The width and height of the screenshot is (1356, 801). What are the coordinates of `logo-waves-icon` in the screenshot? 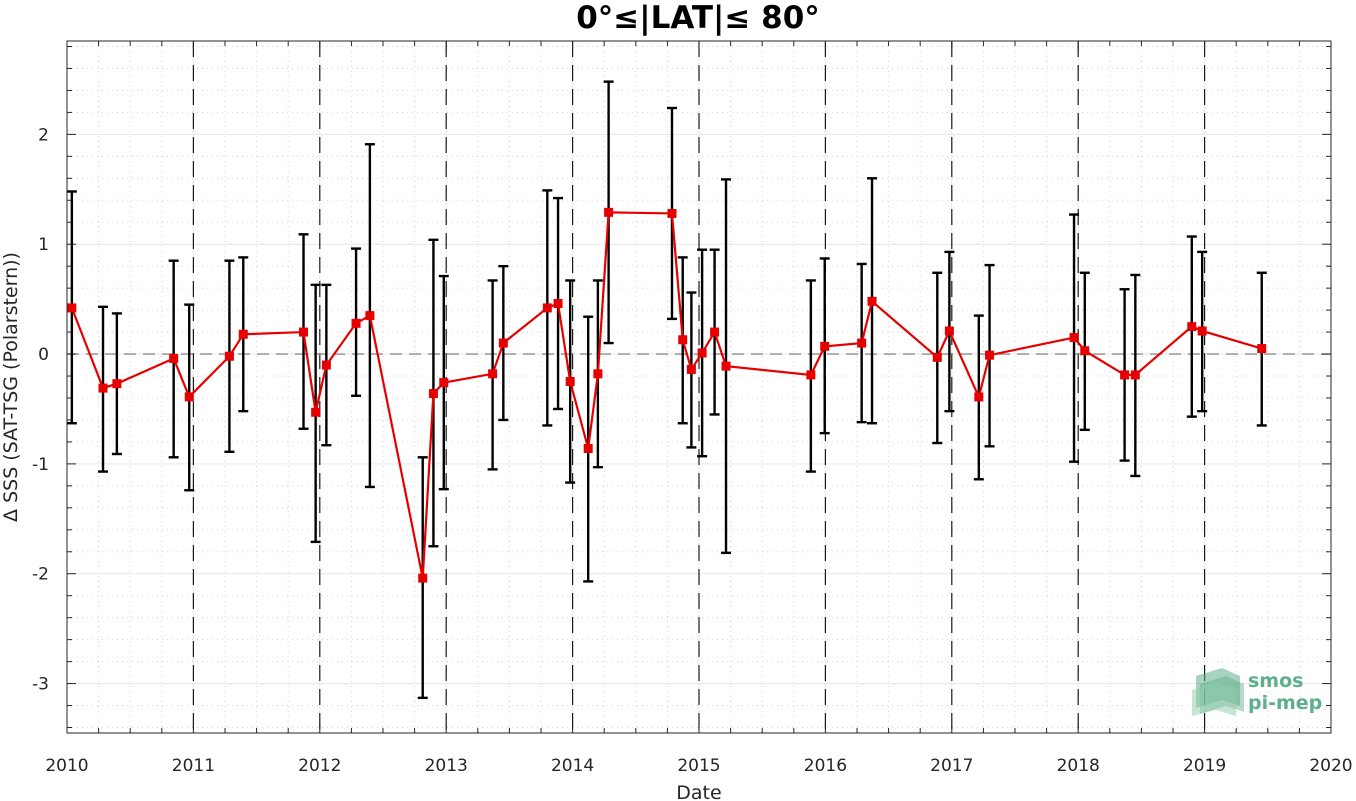 It's located at (1218, 692).